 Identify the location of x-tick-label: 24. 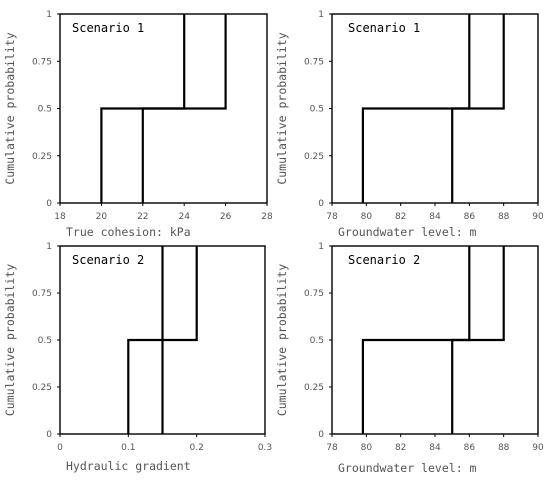
(184, 217).